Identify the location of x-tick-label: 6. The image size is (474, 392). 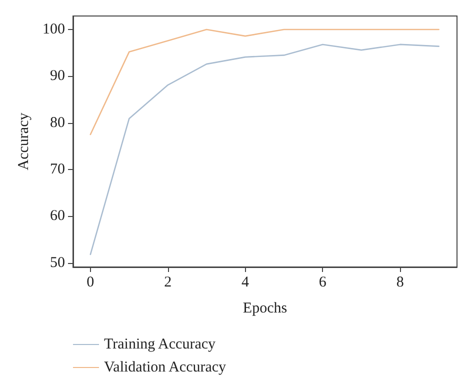
(322, 282).